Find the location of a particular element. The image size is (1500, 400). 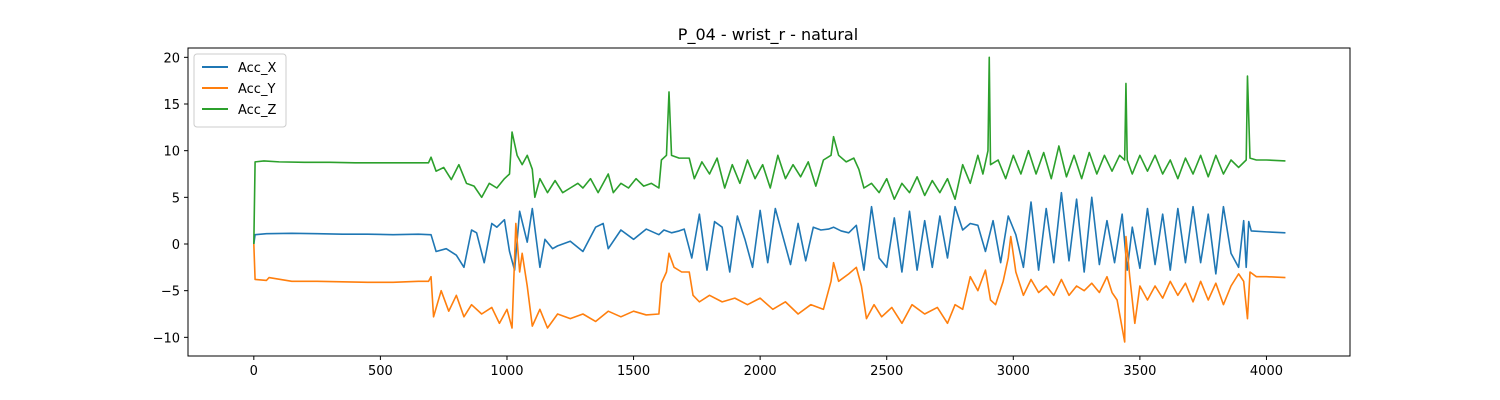

x-tick-label: 3500 is located at coordinates (1139, 371).